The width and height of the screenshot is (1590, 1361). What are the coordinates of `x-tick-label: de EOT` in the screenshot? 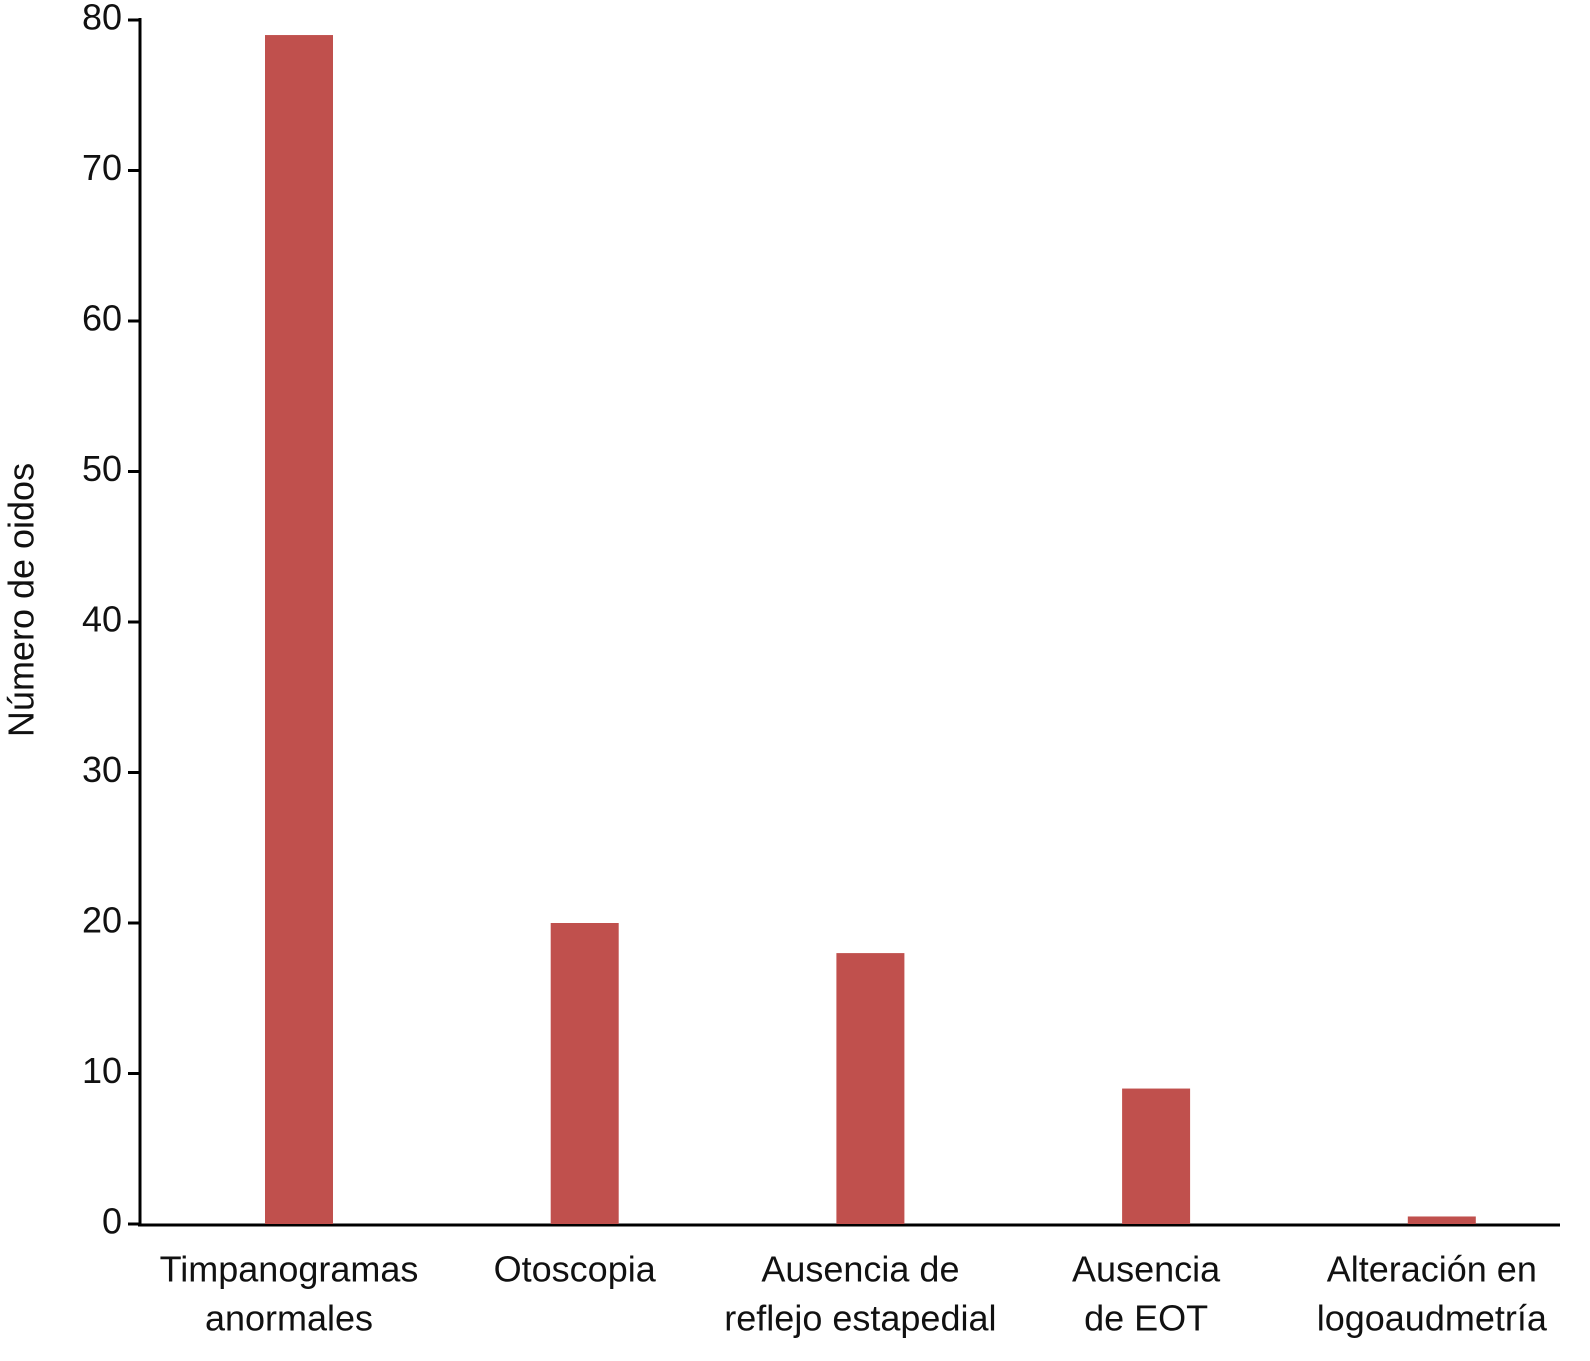 It's located at (1146, 1318).